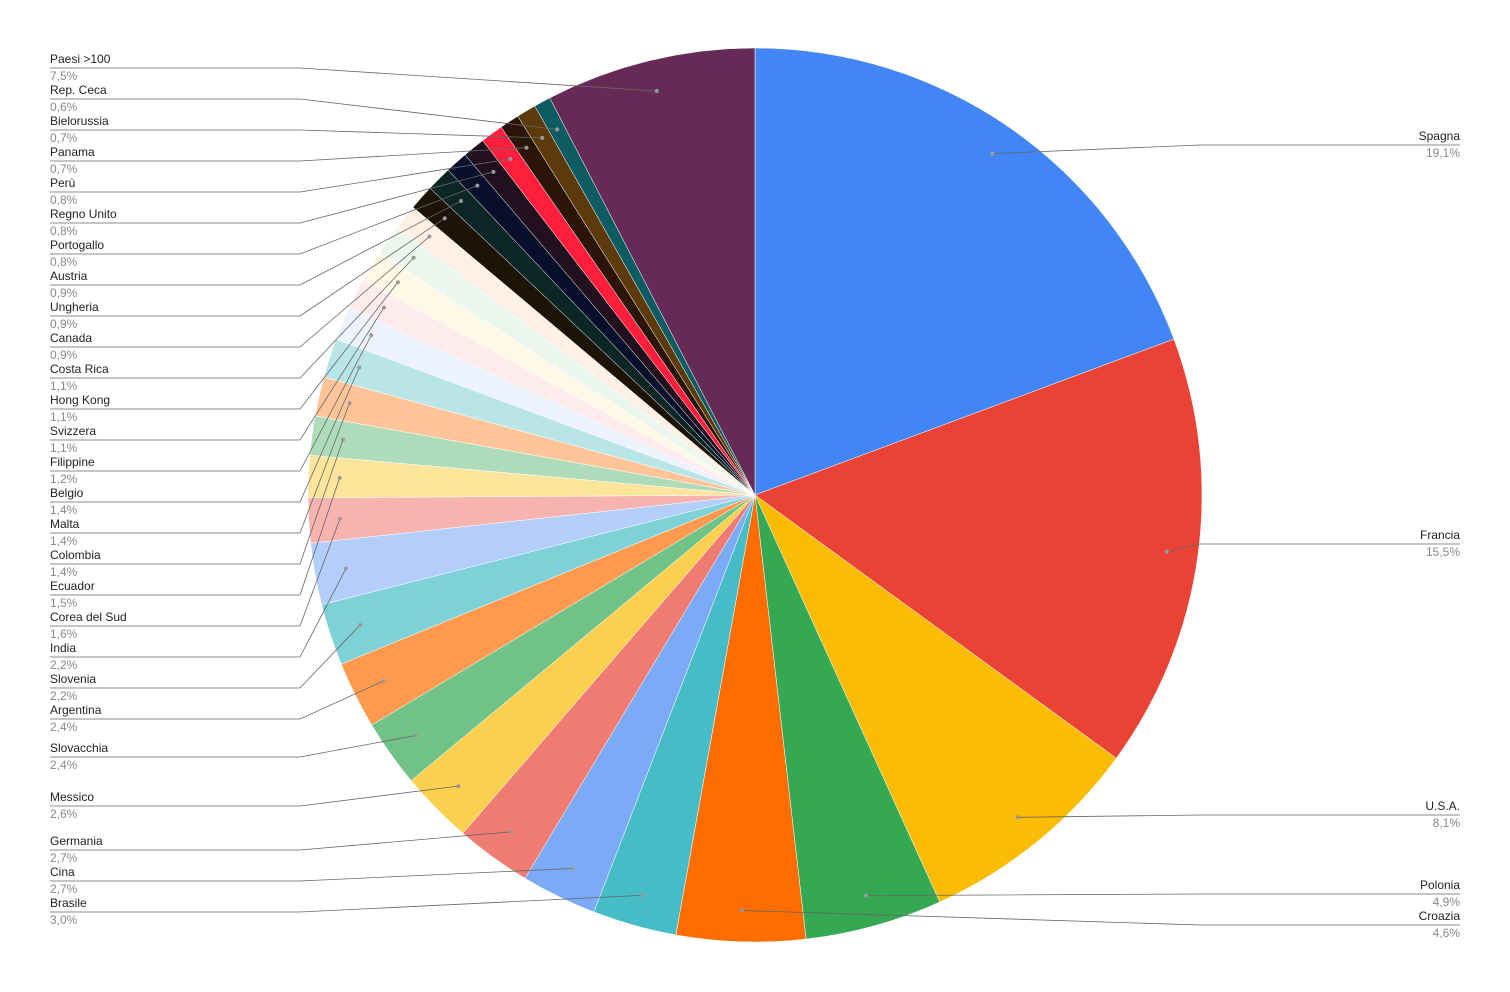 The width and height of the screenshot is (1510, 992). Describe the element at coordinates (72, 586) in the screenshot. I see `slice-label: Ecuador` at that location.